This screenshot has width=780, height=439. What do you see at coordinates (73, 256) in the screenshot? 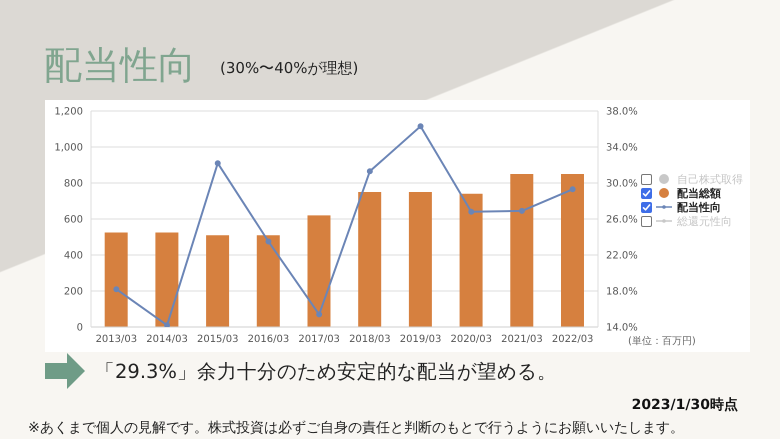
I see `y-tick-label: 400` at bounding box center [73, 256].